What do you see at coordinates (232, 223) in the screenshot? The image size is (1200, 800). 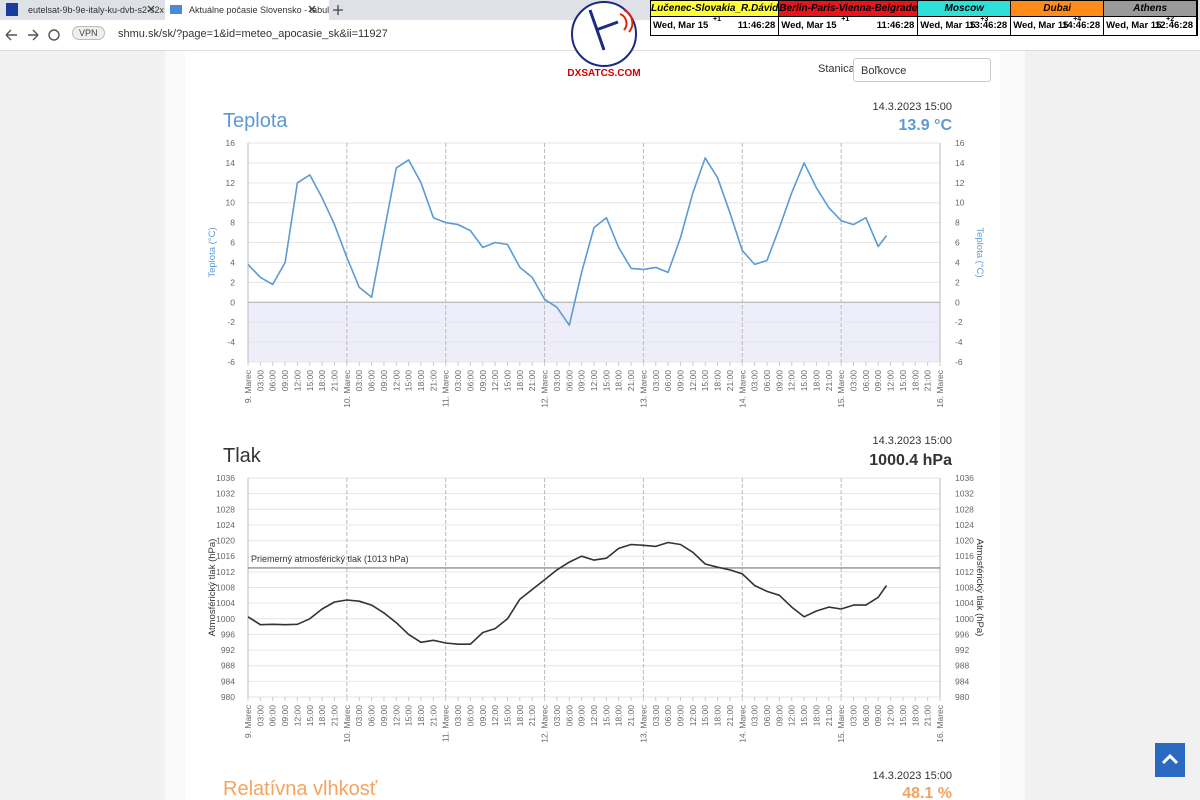 I see `y-tick-label: 8` at bounding box center [232, 223].